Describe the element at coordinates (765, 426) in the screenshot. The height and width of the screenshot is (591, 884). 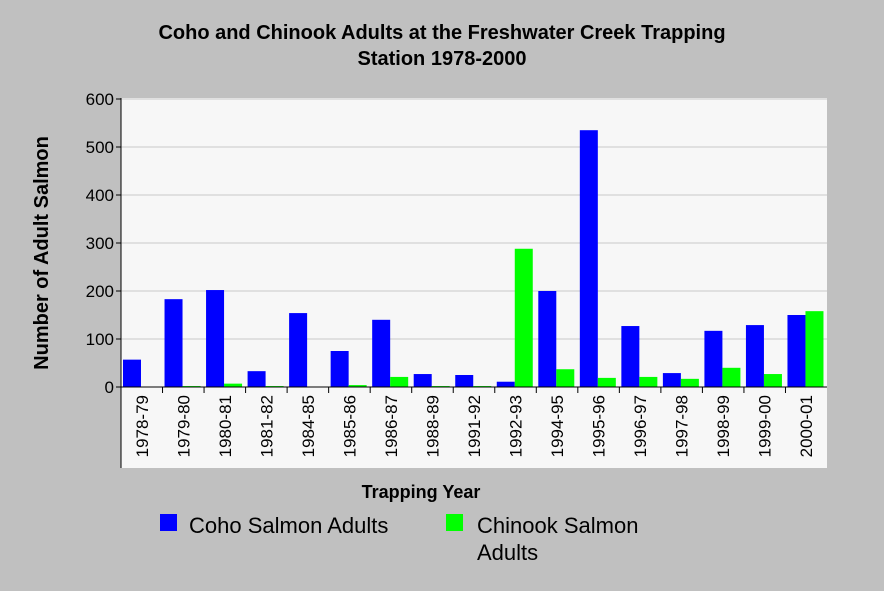
I see `x-tick-label: 1999-00` at that location.